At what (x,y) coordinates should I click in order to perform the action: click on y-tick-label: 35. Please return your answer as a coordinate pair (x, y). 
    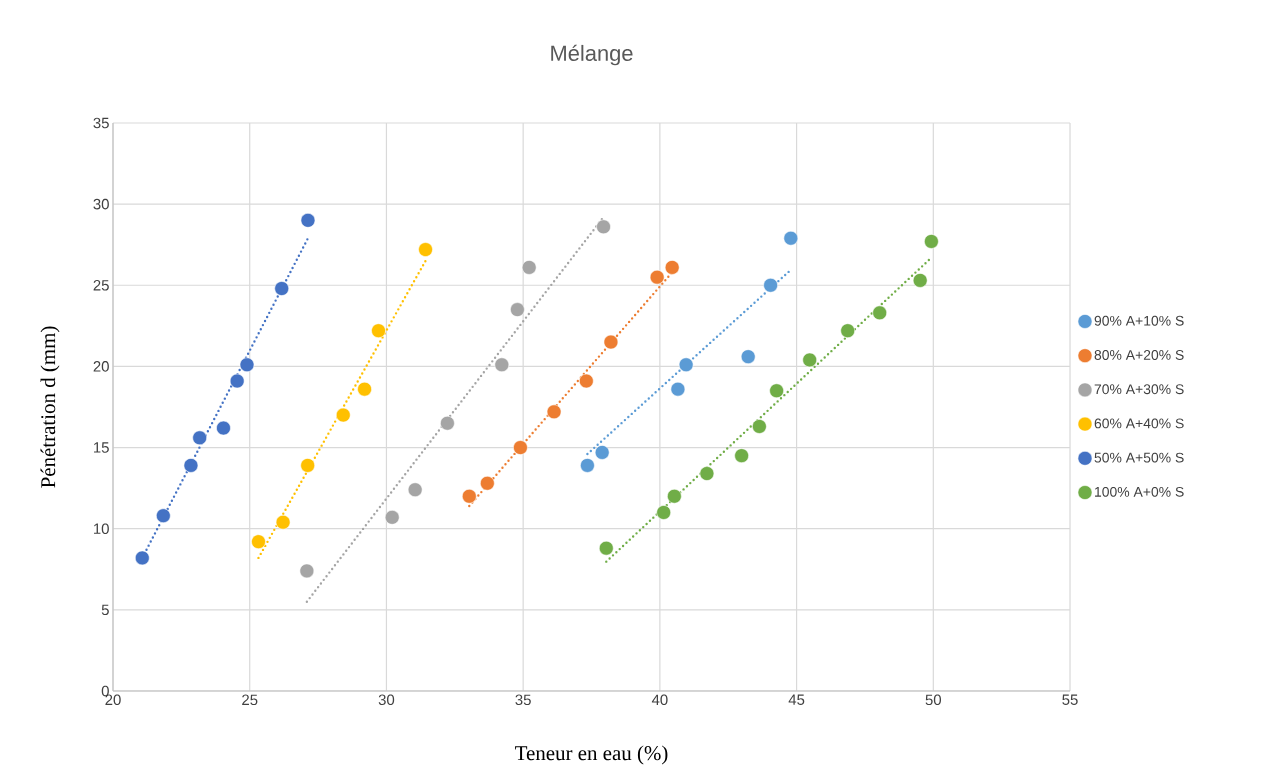
    Looking at the image, I should click on (101, 123).